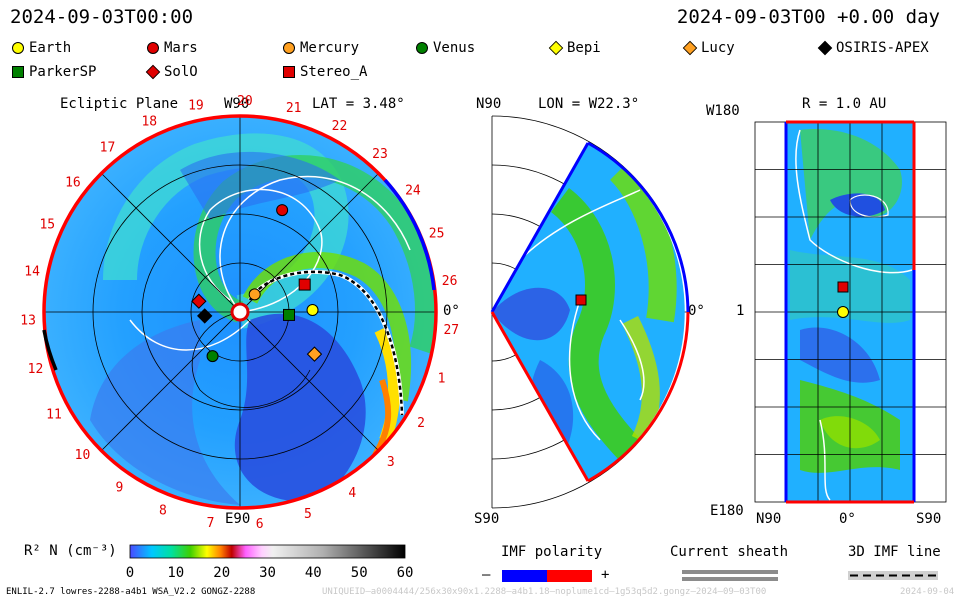 The height and width of the screenshot is (600, 960). I want to click on ecliptic-objects, so click(257, 283).